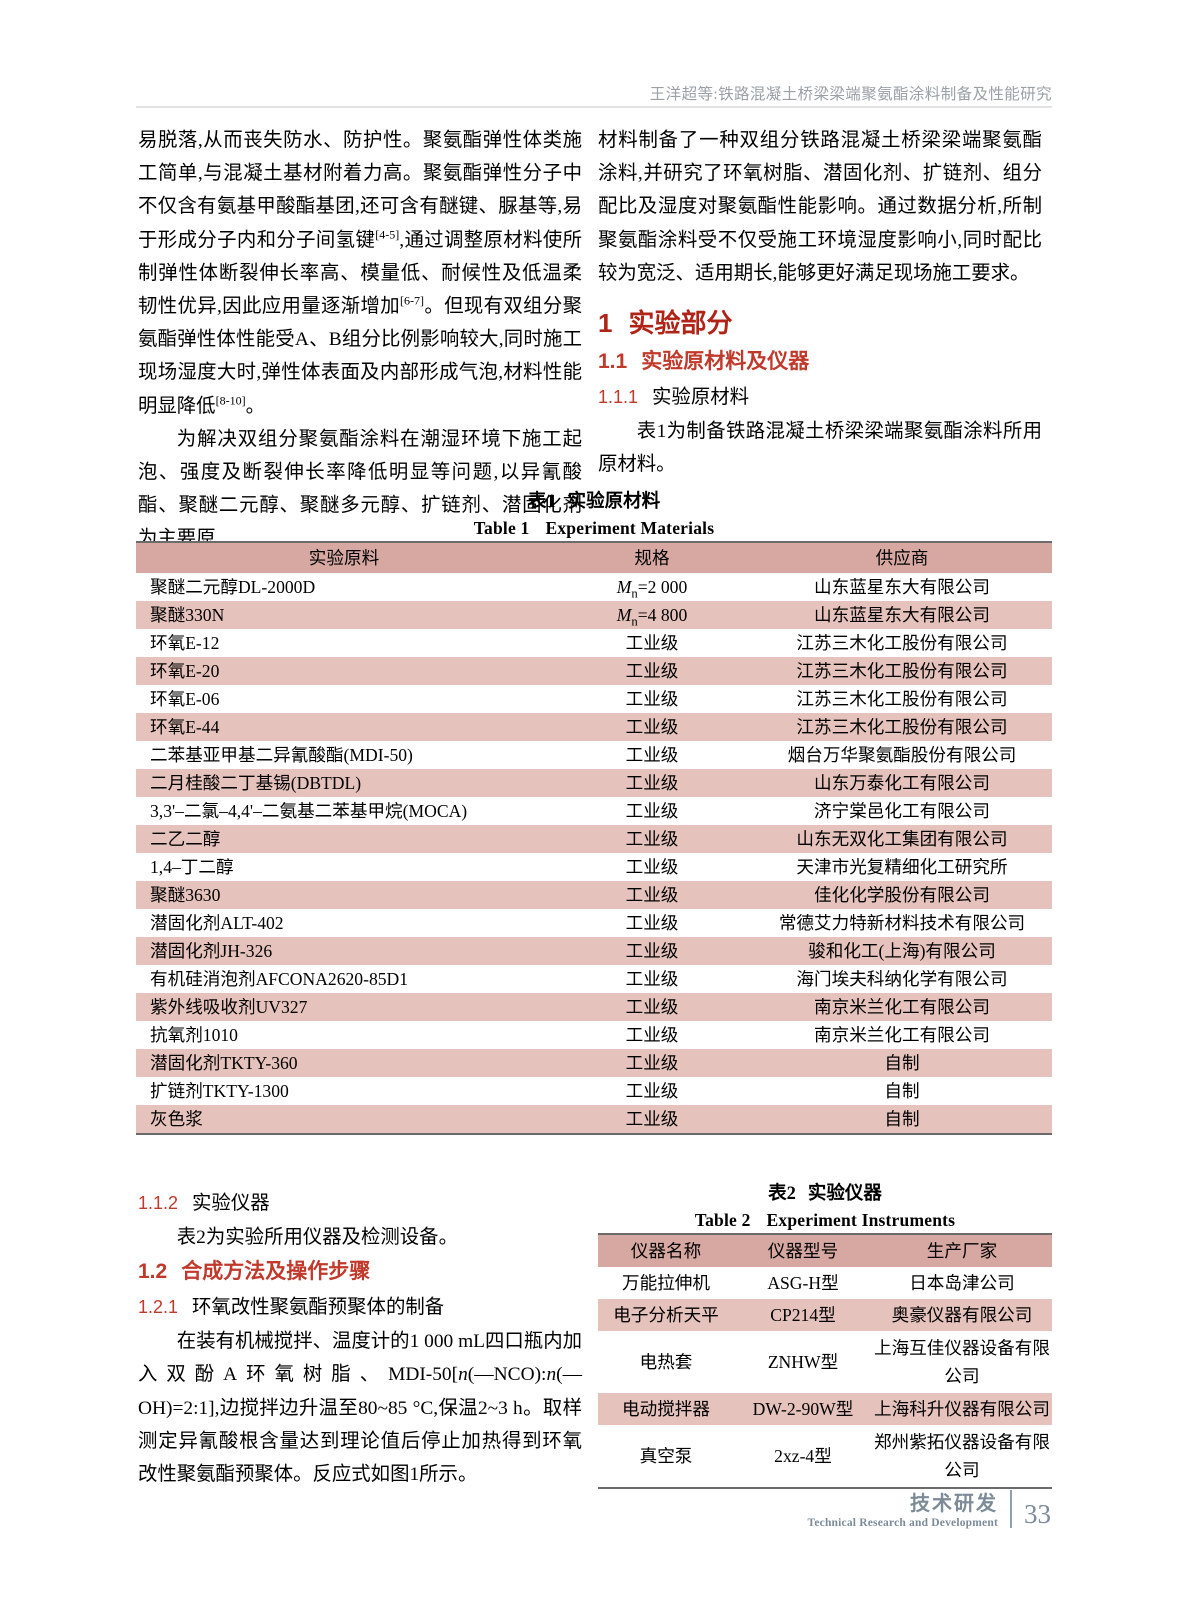  I want to click on table2-cell: DW-2-90W型, so click(803, 1409).